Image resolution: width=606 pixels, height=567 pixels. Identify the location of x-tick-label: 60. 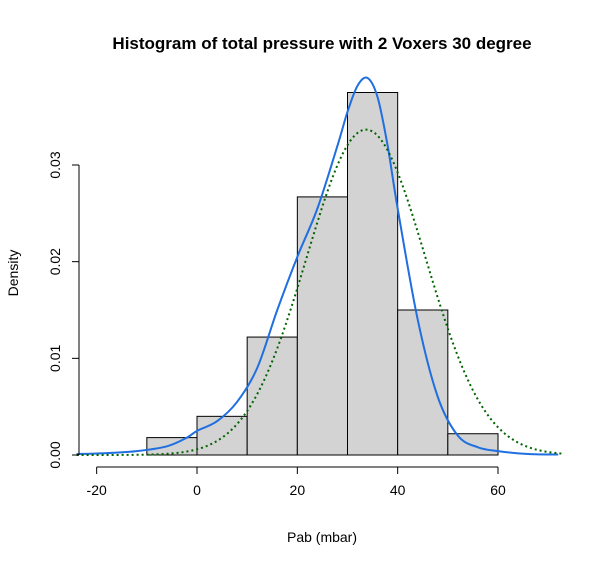
(498, 490).